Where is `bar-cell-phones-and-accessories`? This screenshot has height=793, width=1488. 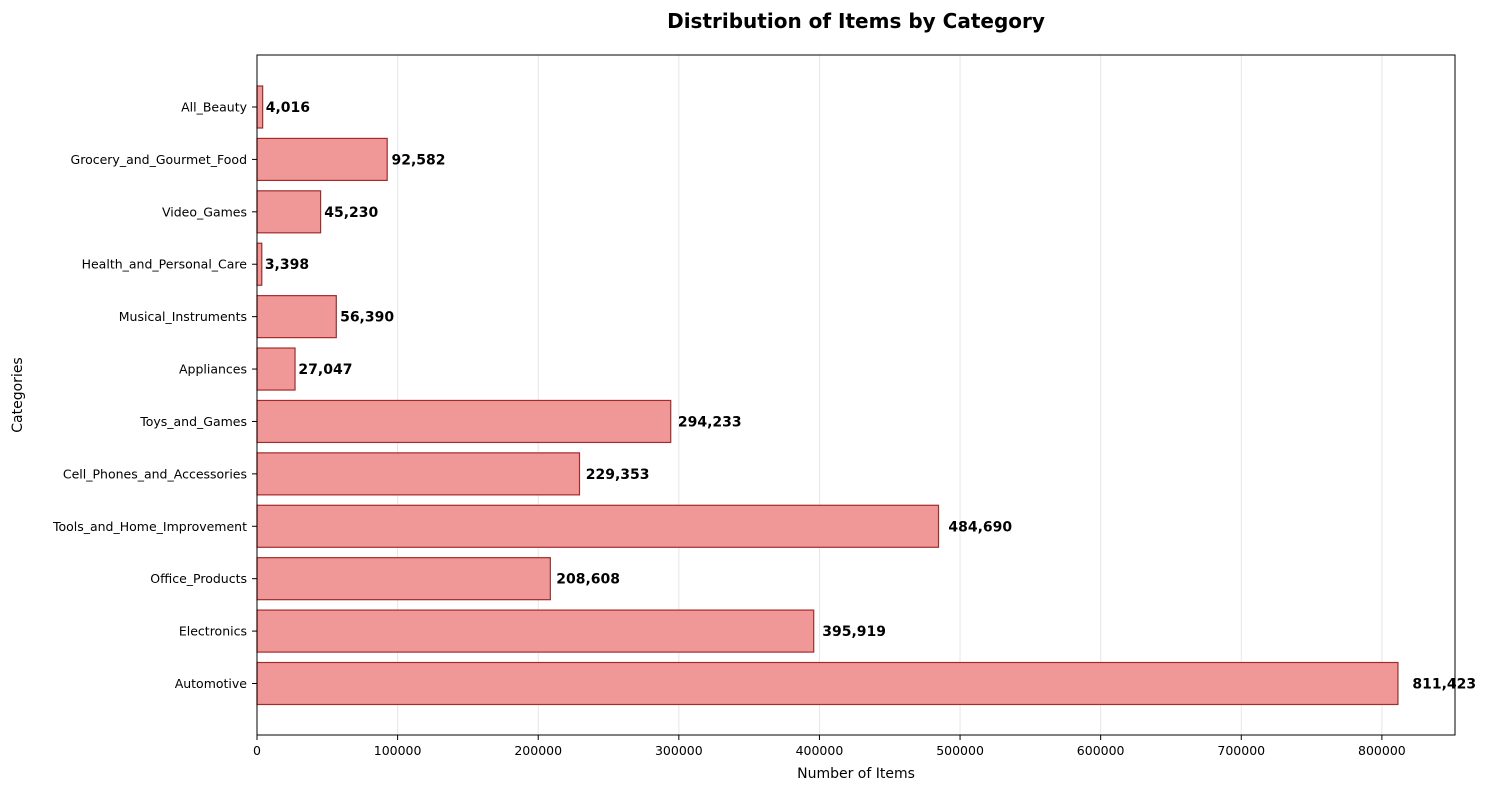
bar-cell-phones-and-accessories is located at coordinates (418, 474).